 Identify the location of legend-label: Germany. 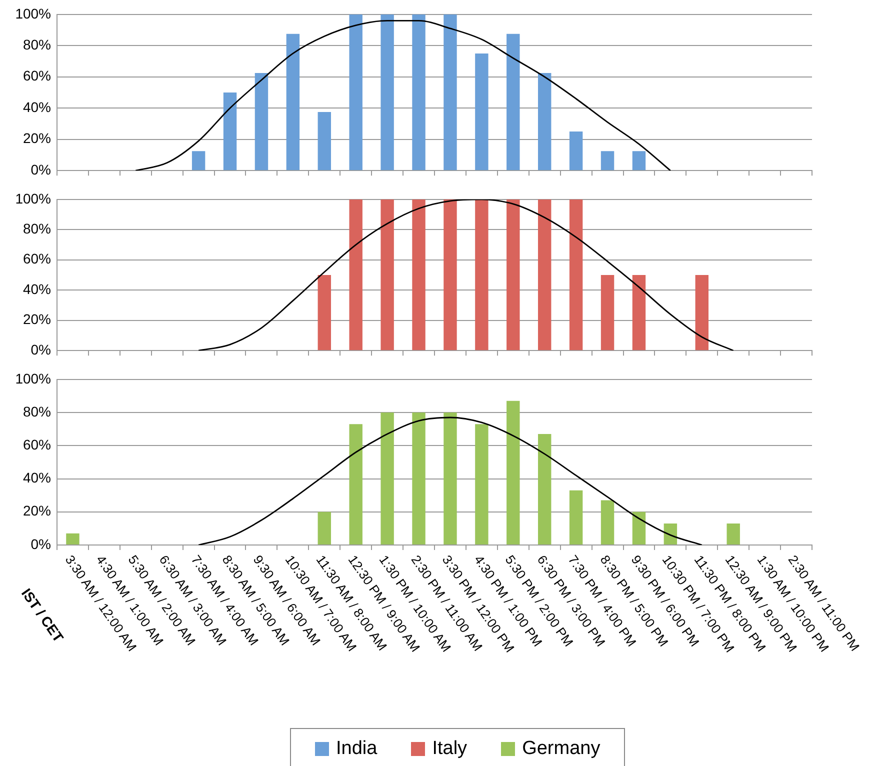
(561, 749).